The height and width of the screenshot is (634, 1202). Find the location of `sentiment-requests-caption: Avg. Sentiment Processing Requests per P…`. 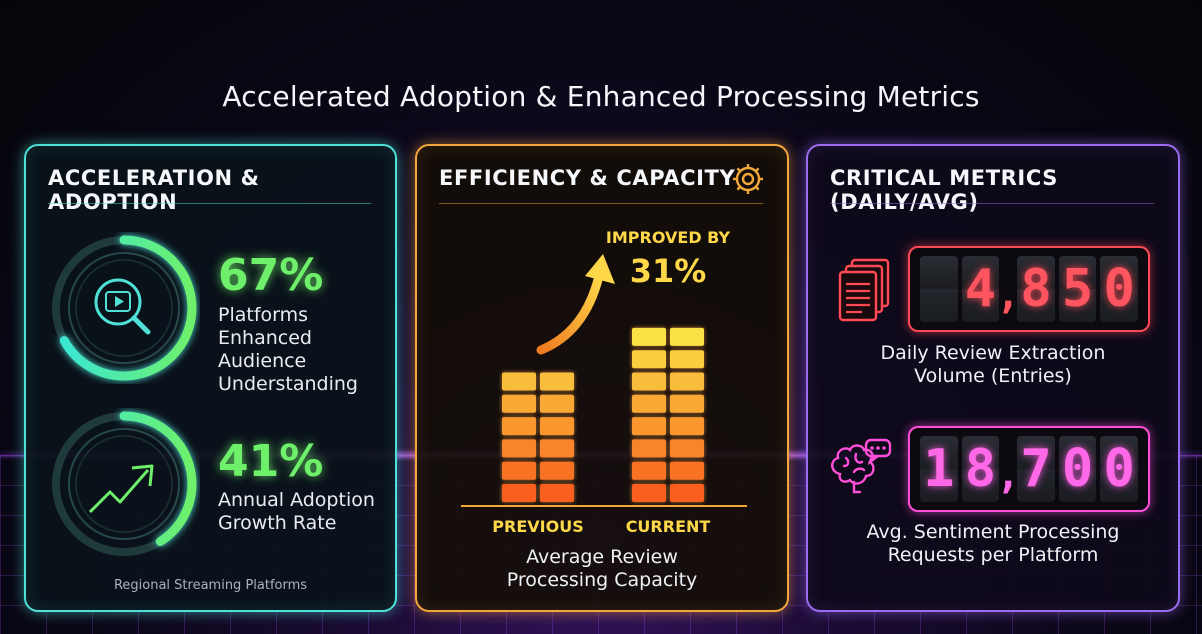

sentiment-requests-caption: Avg. Sentiment Processing Requests per P… is located at coordinates (993, 544).